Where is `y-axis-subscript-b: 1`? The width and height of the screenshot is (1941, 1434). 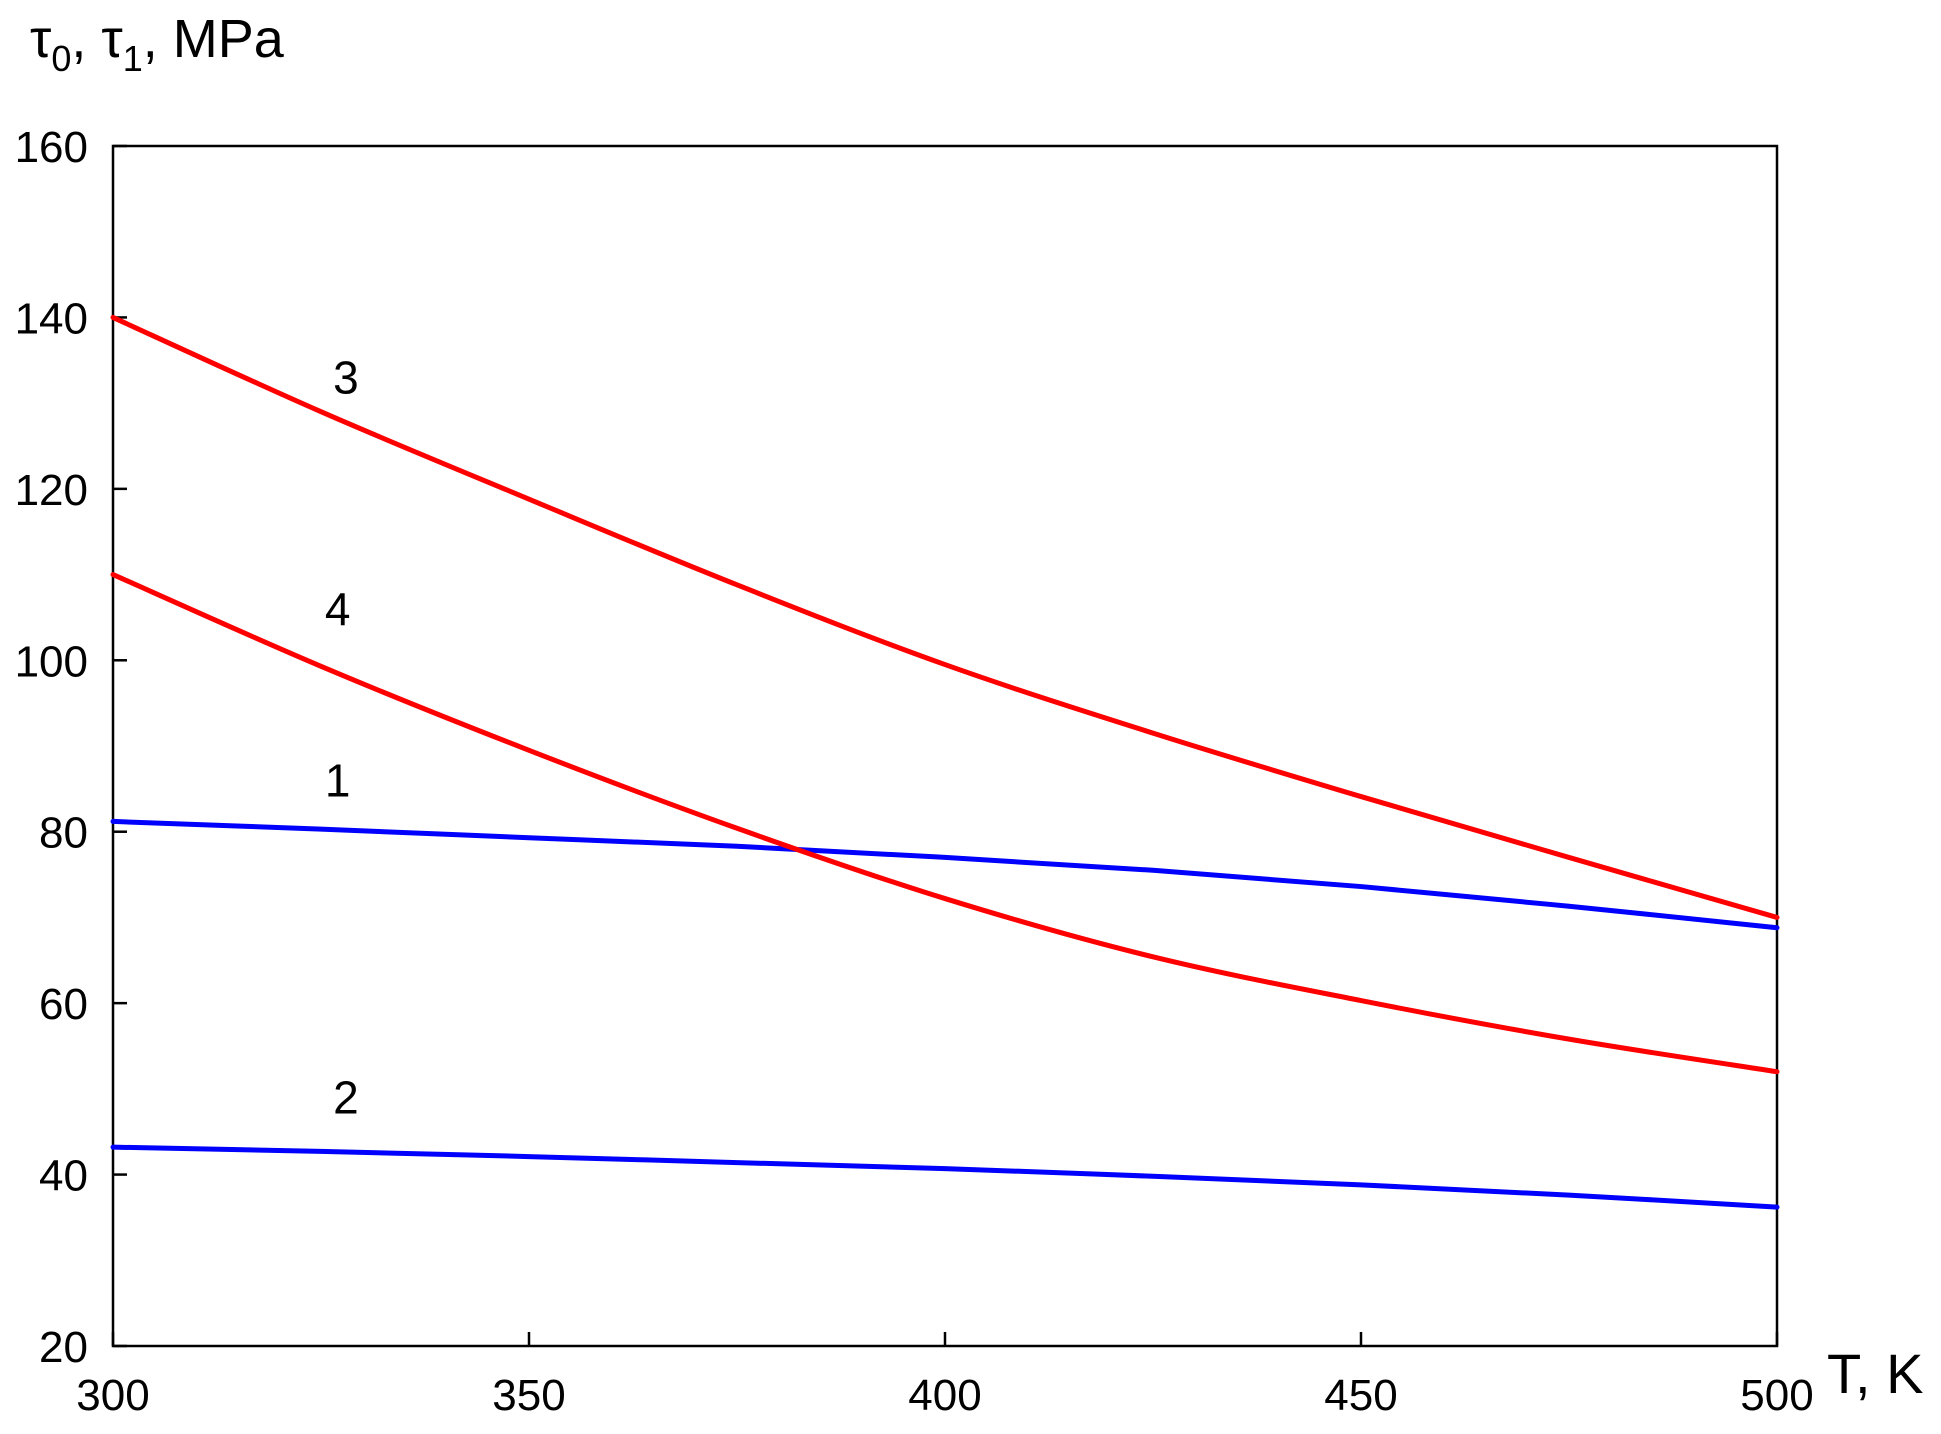 y-axis-subscript-b: 1 is located at coordinates (133, 58).